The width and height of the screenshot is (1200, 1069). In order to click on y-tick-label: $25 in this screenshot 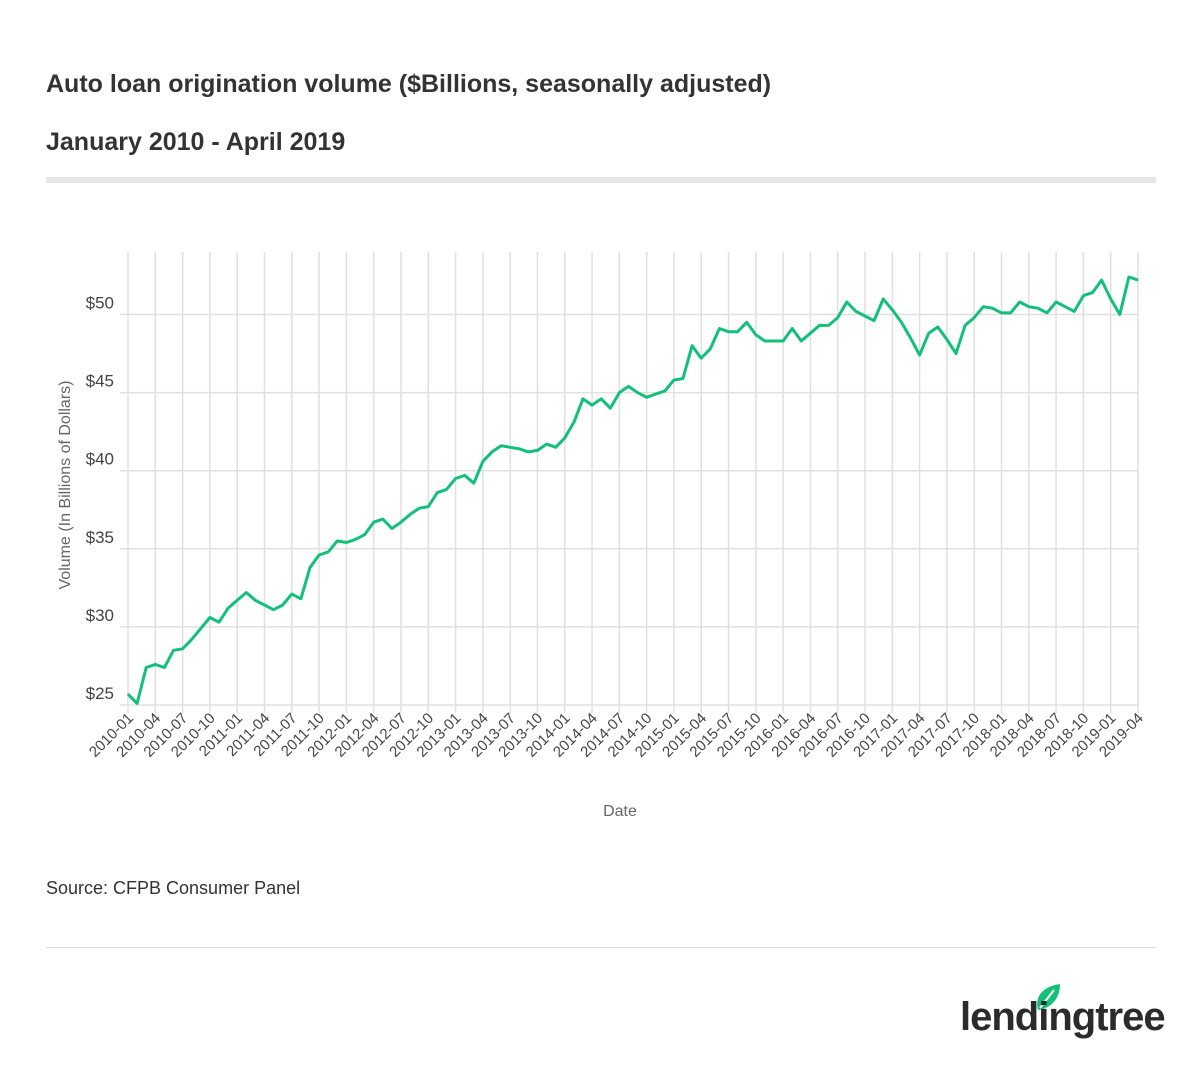, I will do `click(100, 693)`.